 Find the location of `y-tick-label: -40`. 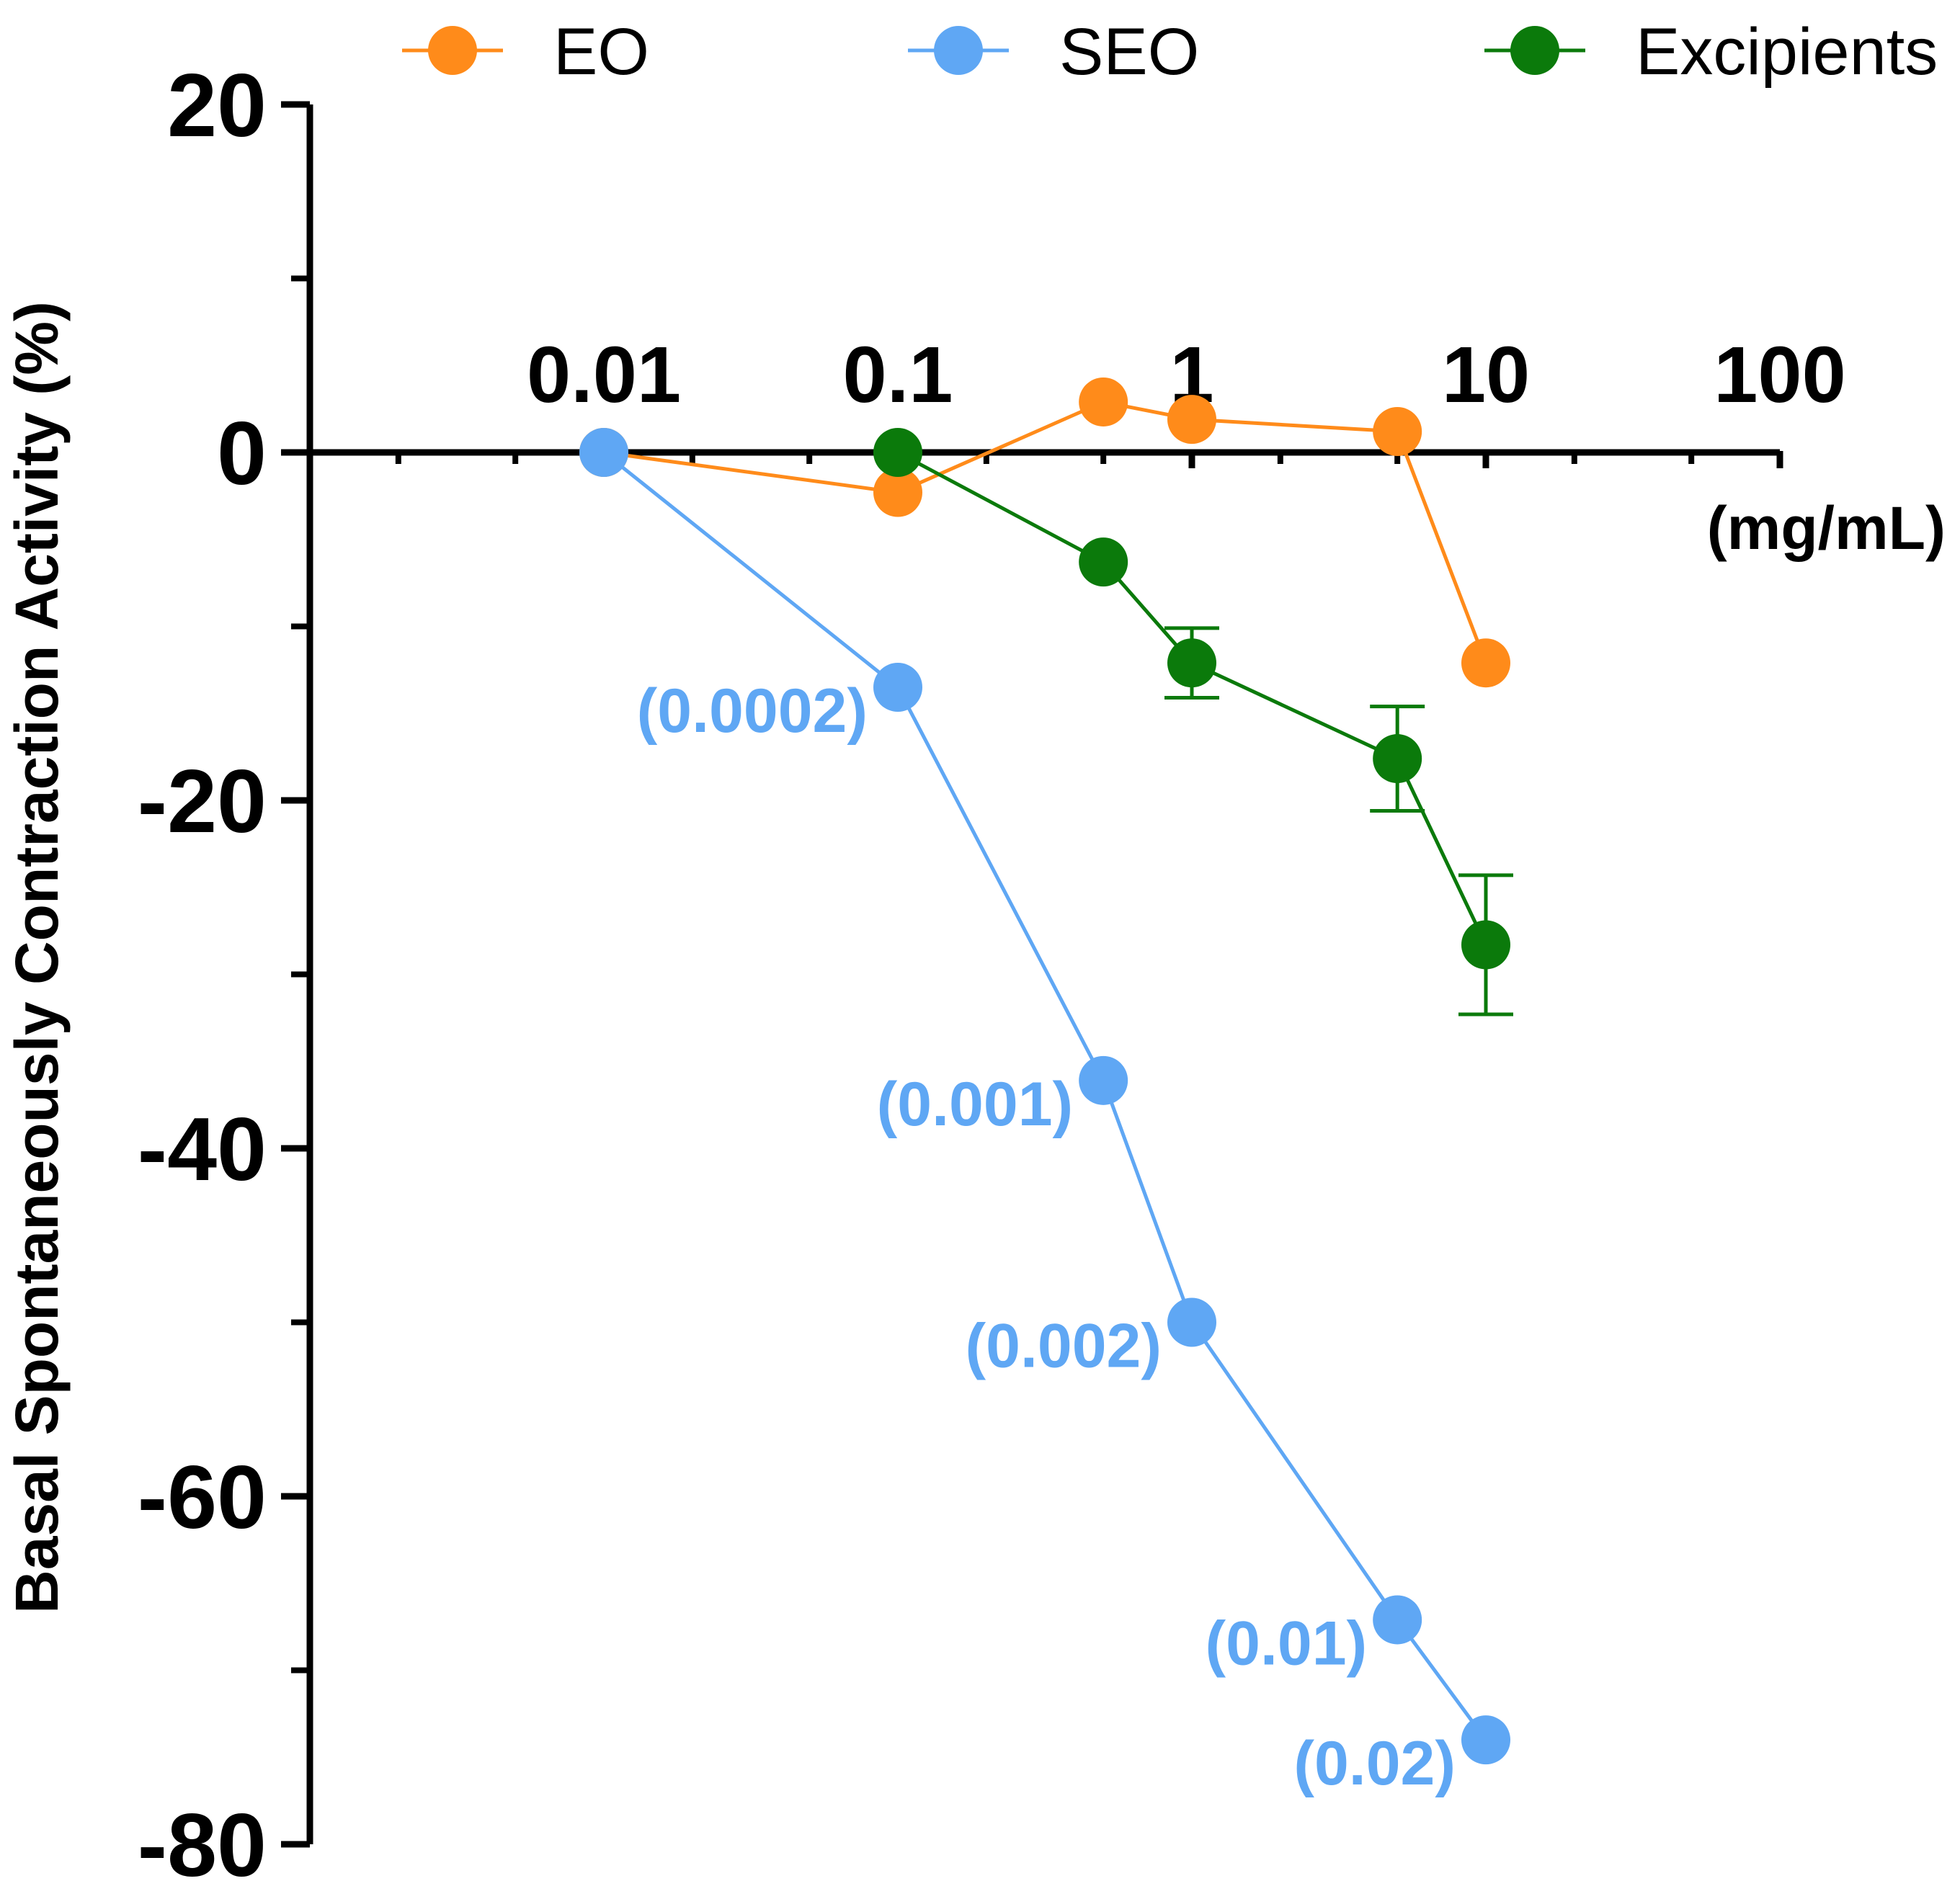

y-tick-label: -40 is located at coordinates (202, 1149).